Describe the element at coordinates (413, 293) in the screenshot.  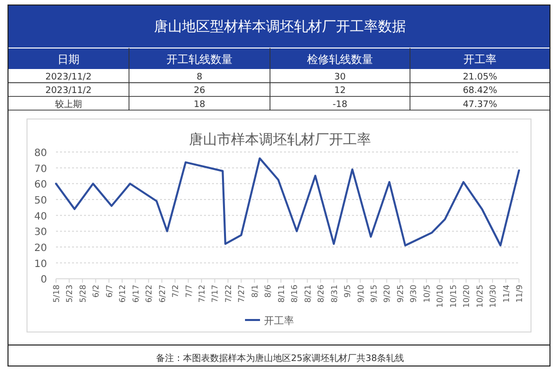
I see `x-tick-label: 9/30` at that location.